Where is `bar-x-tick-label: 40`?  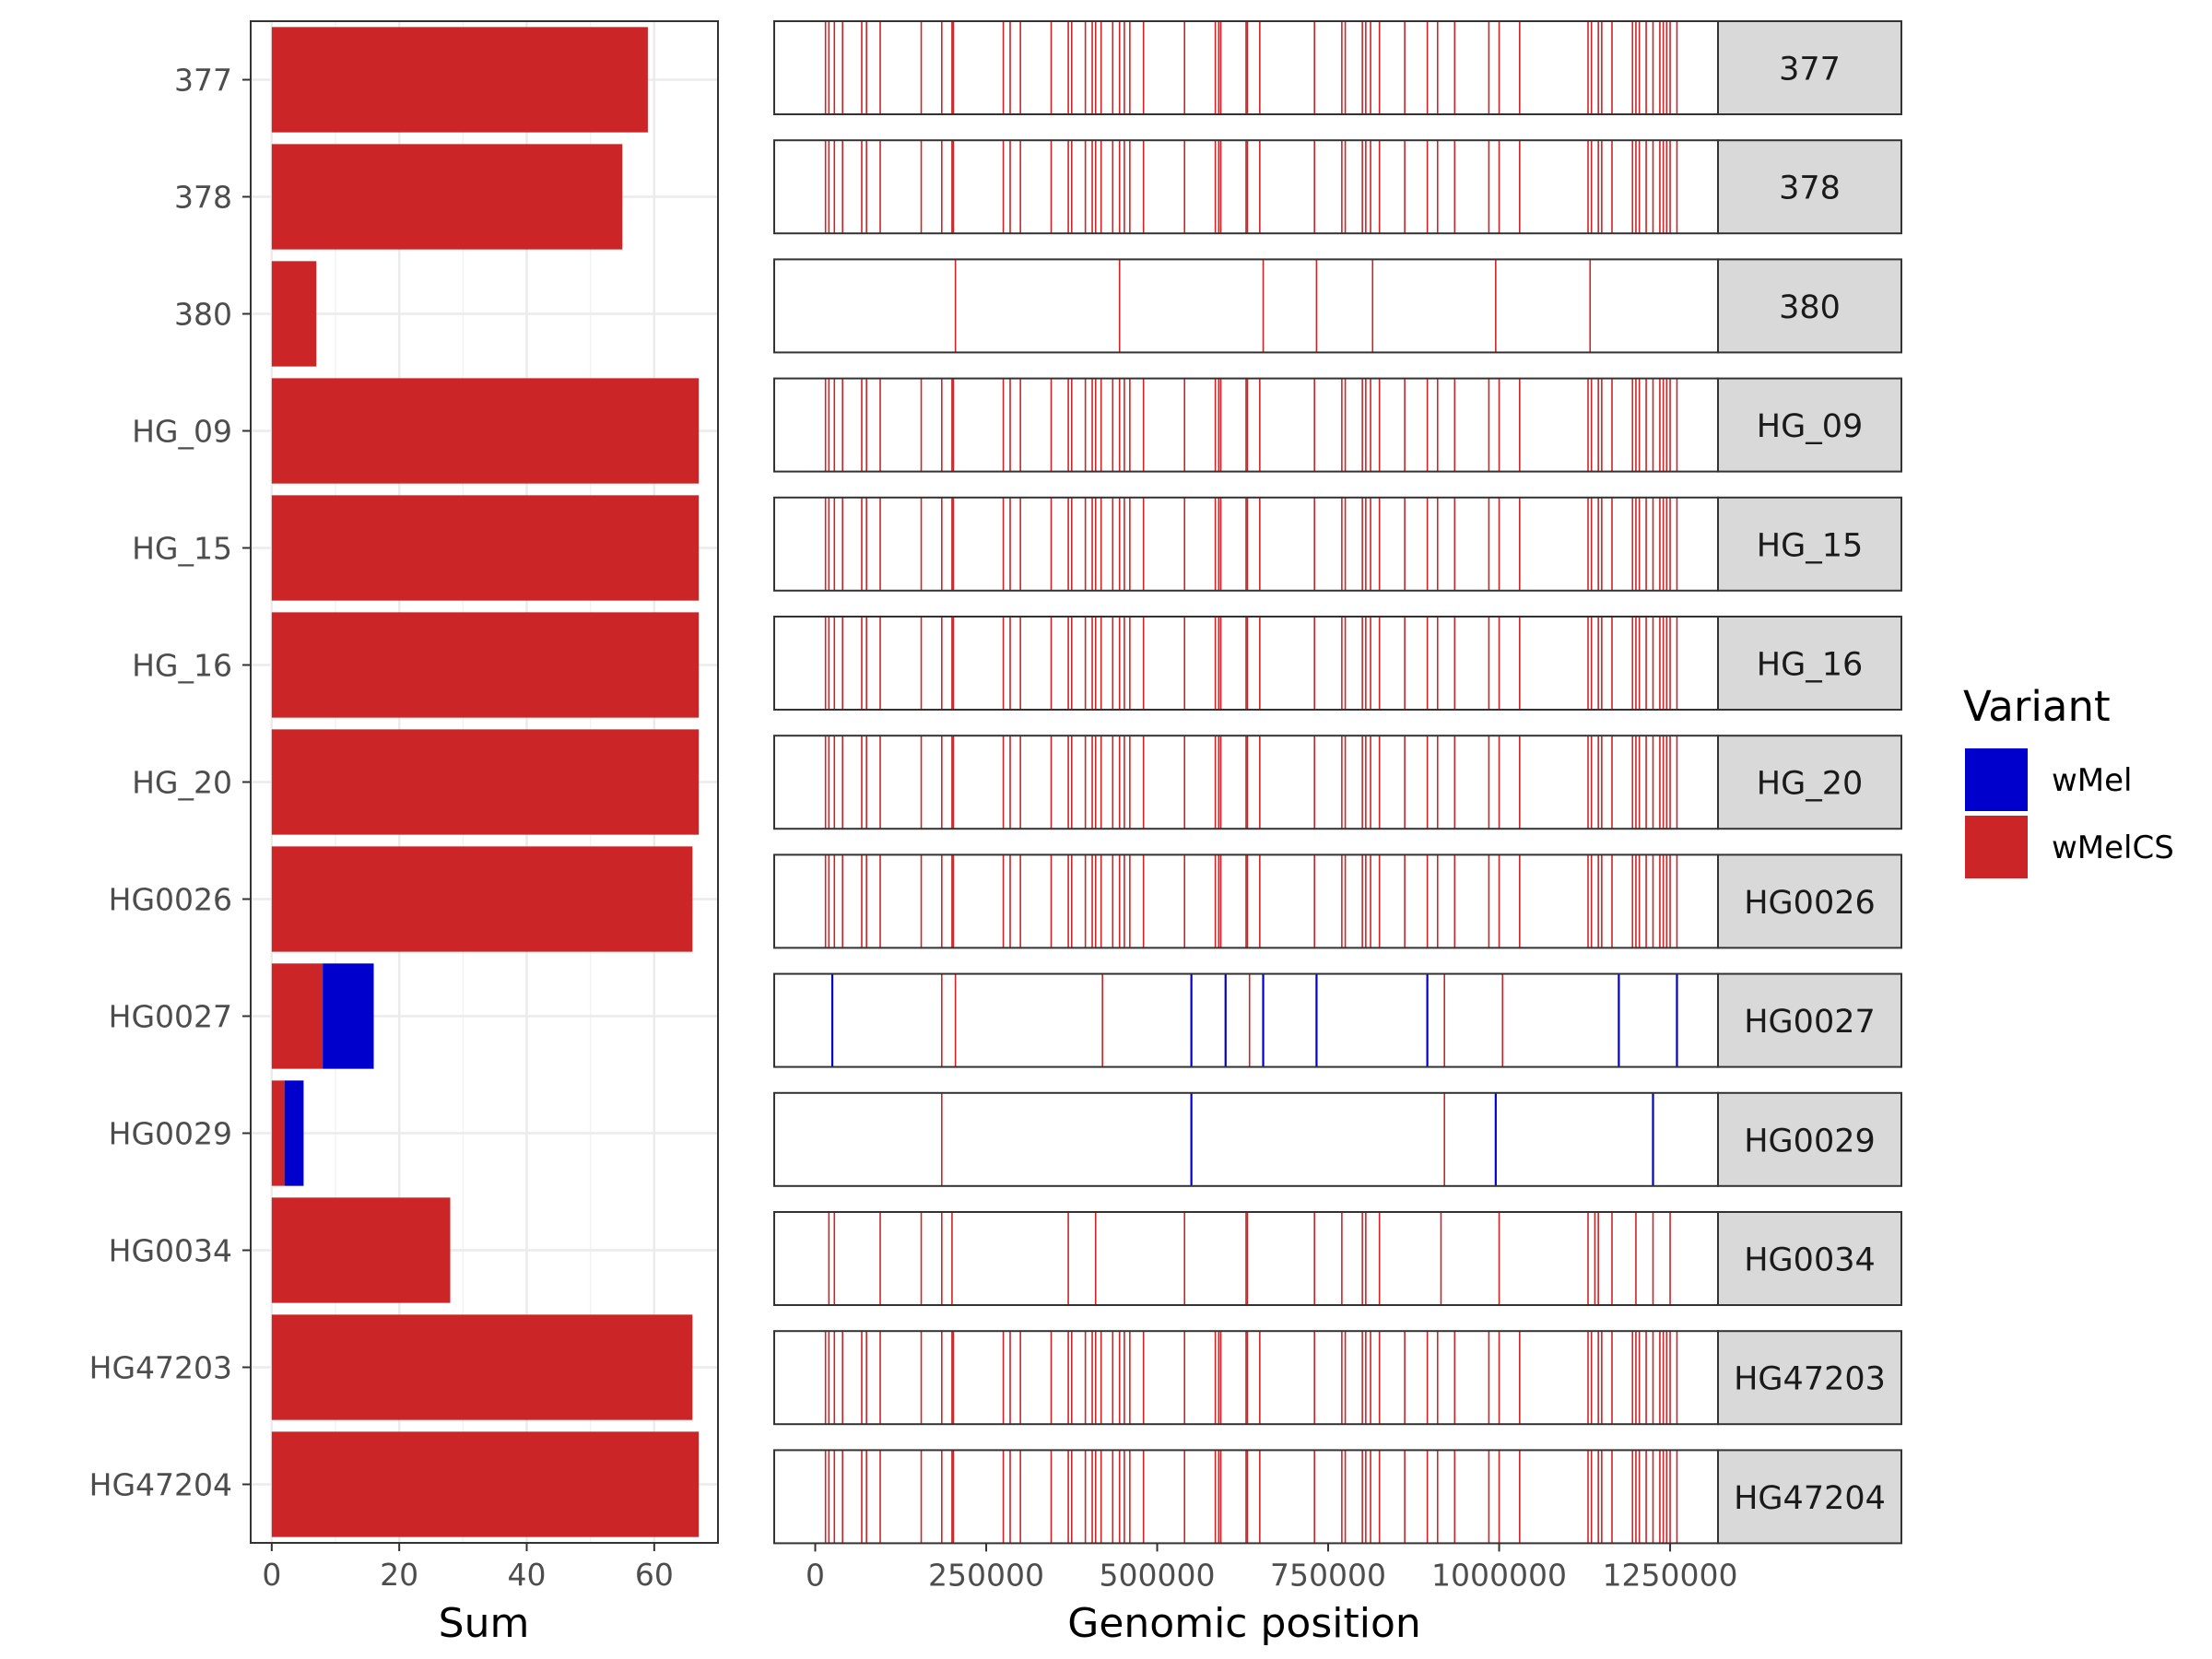 bar-x-tick-label: 40 is located at coordinates (526, 1575).